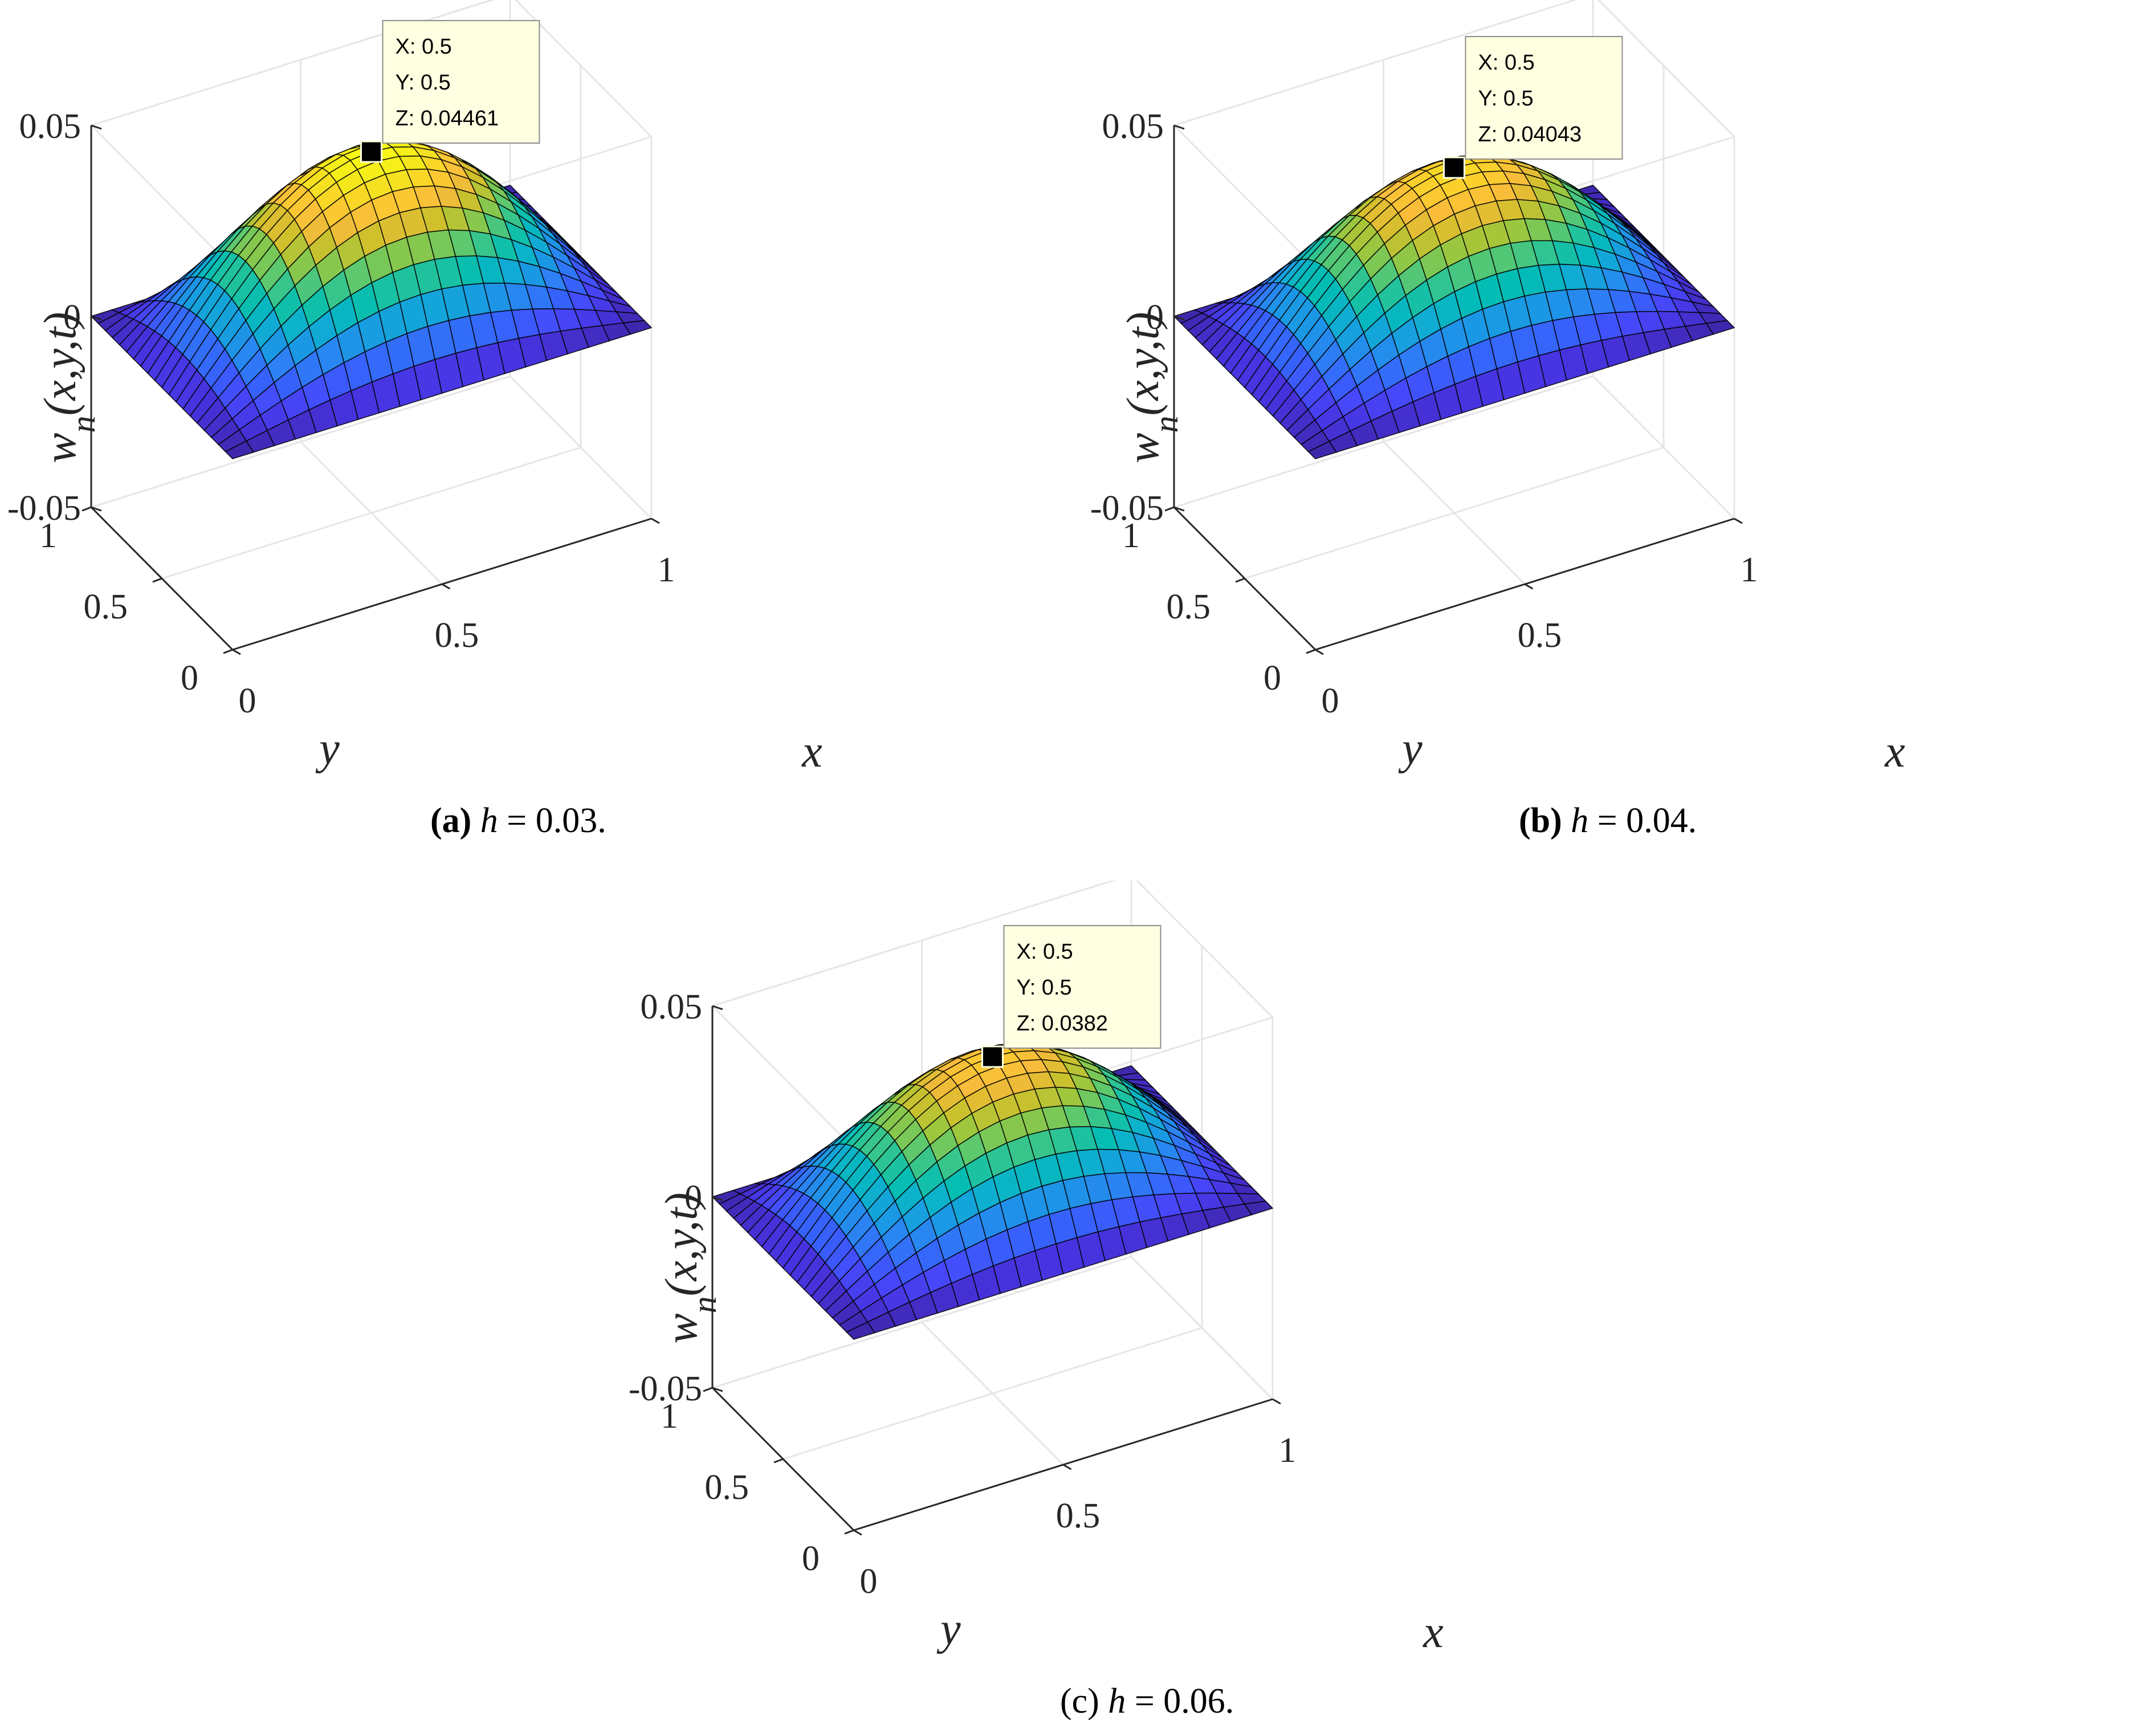  I want to click on panel-c-label: (c), so click(1079, 1702).